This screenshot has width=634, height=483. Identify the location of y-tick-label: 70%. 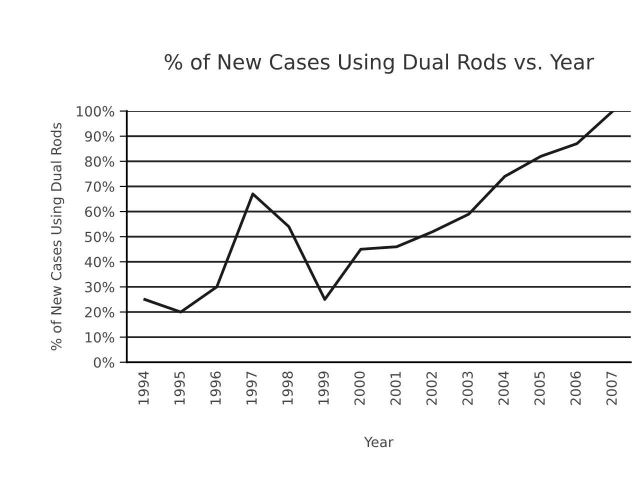
(99, 186).